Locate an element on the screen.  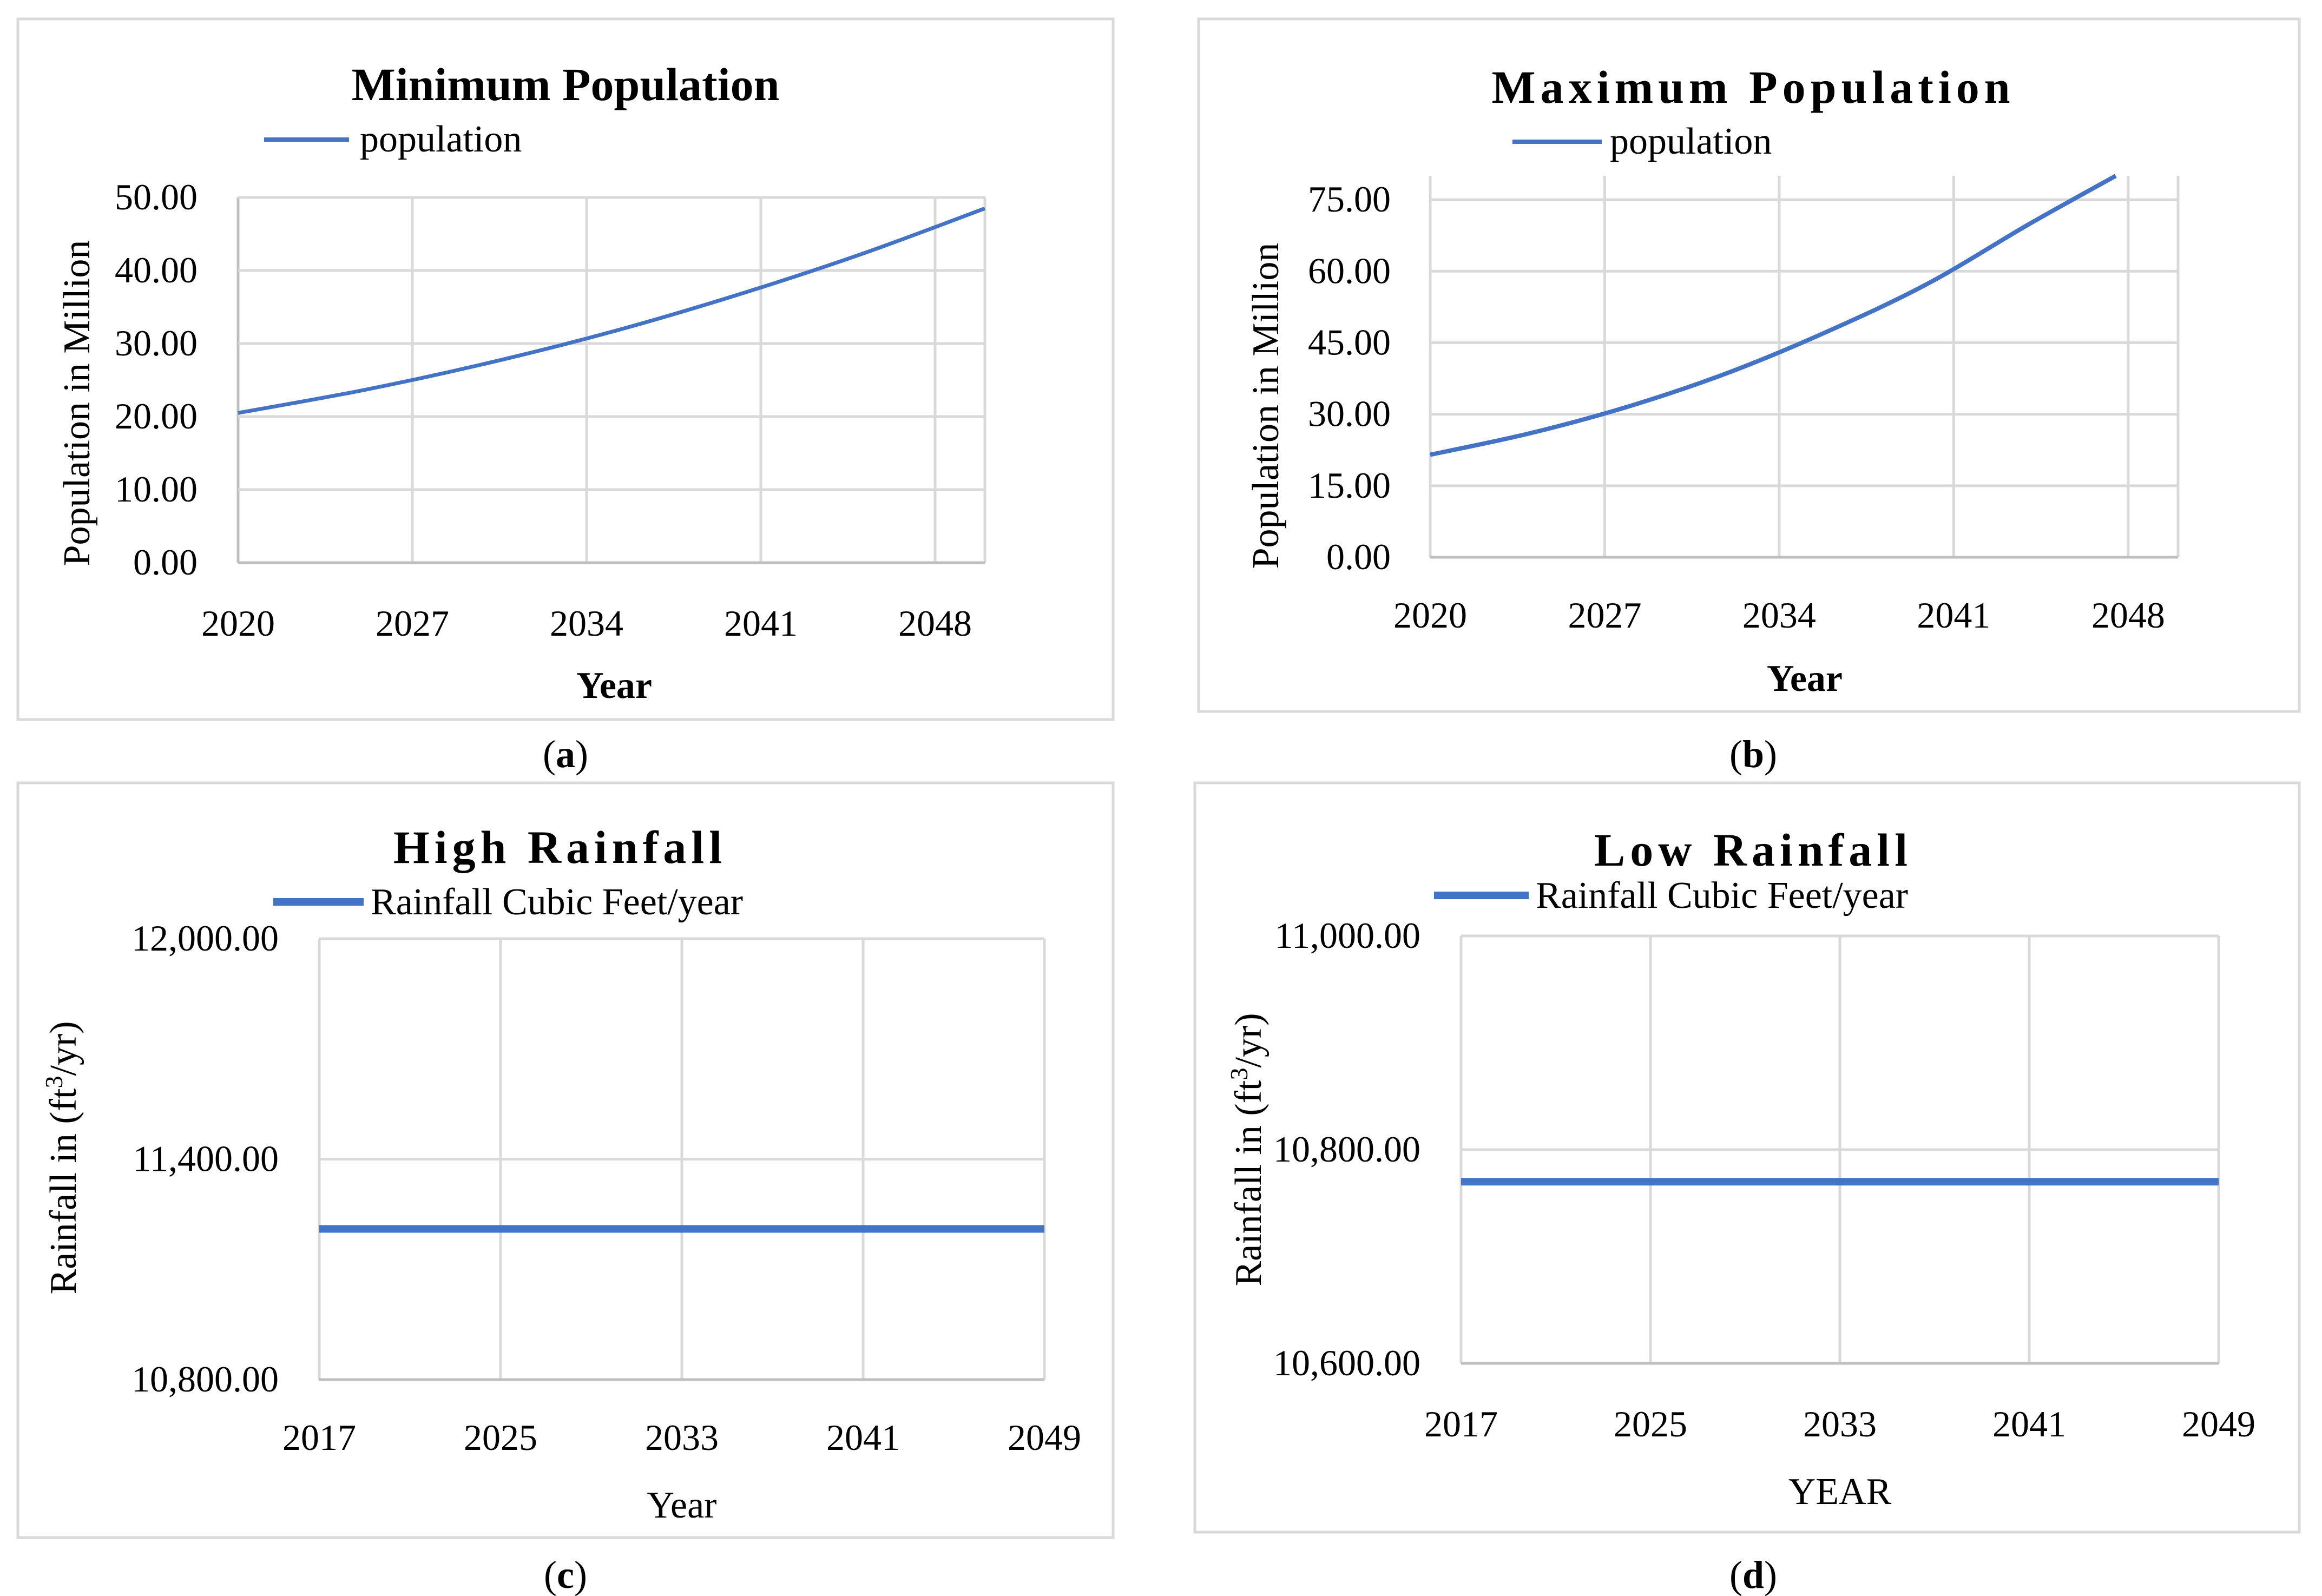
chart-a-xtick: 2041 is located at coordinates (761, 623).